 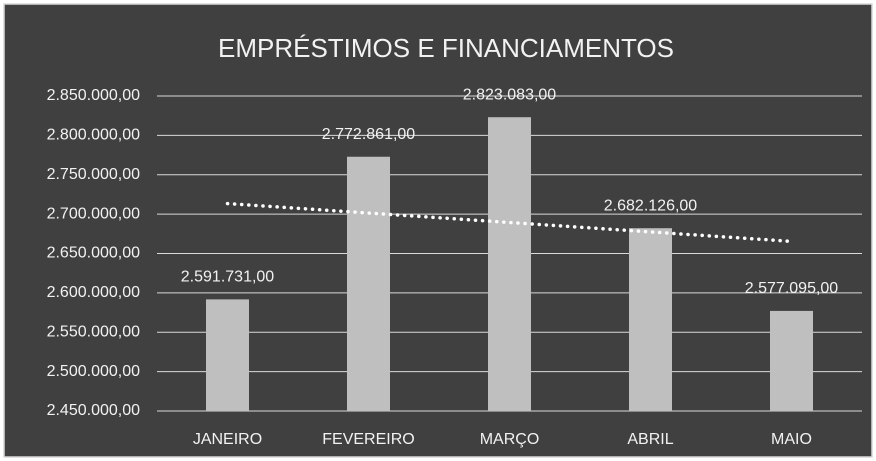 I want to click on data-label: 2.772.861,00, so click(x=369, y=134).